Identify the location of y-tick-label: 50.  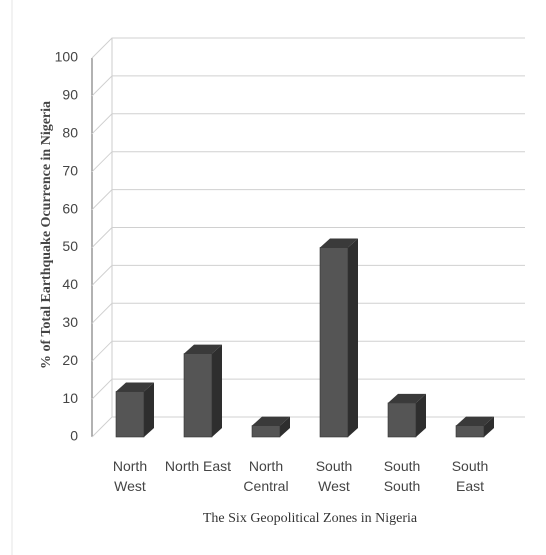
(70, 246).